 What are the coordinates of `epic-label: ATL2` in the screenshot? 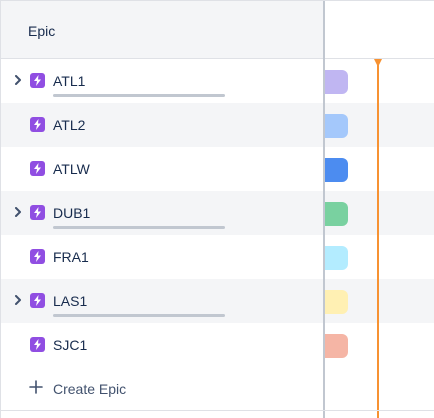 It's located at (69, 125).